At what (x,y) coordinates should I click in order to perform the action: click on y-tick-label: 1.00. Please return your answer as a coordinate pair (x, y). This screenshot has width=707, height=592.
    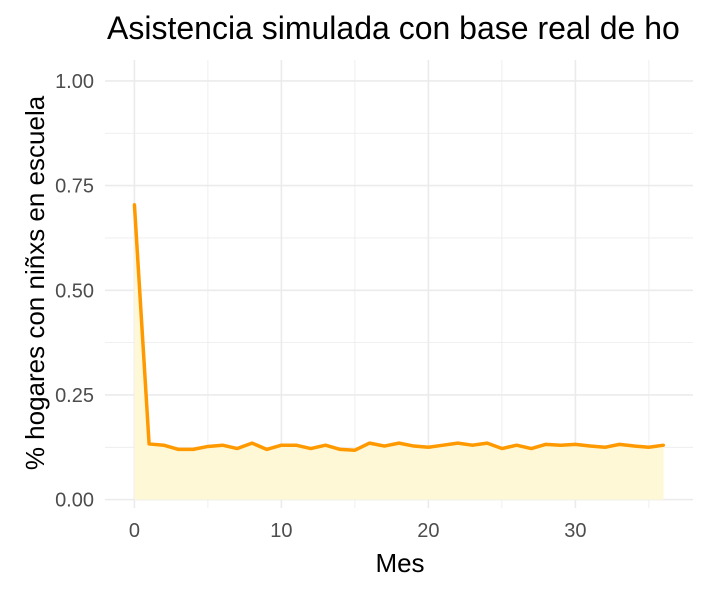
    Looking at the image, I should click on (74, 82).